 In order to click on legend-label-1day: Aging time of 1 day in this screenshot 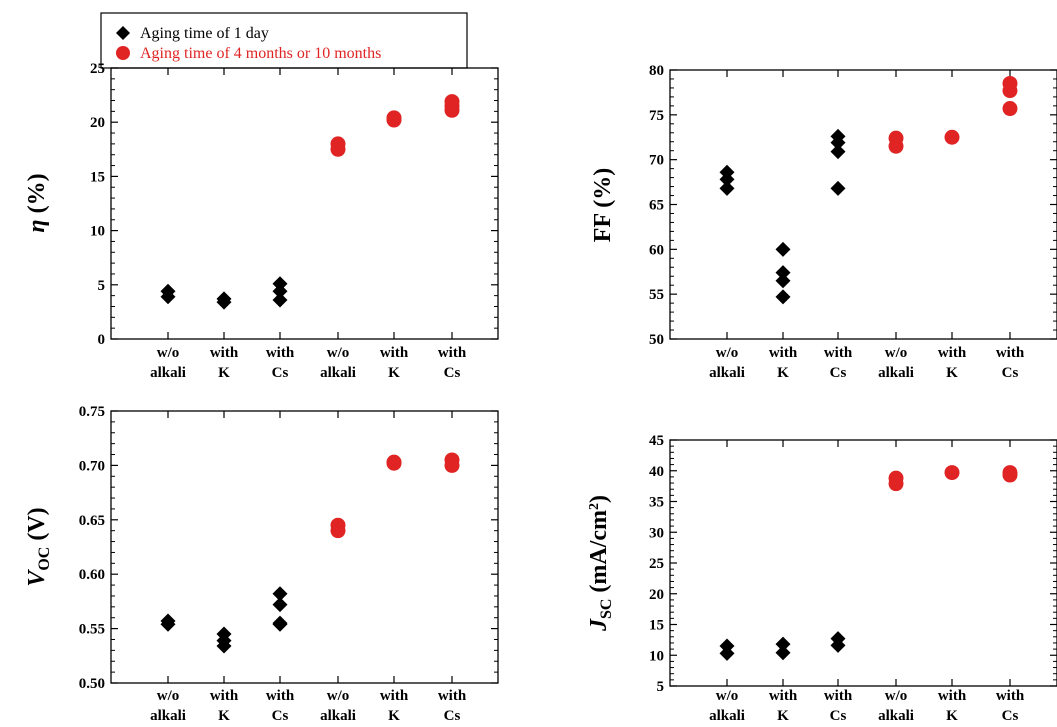, I will do `click(204, 33)`.